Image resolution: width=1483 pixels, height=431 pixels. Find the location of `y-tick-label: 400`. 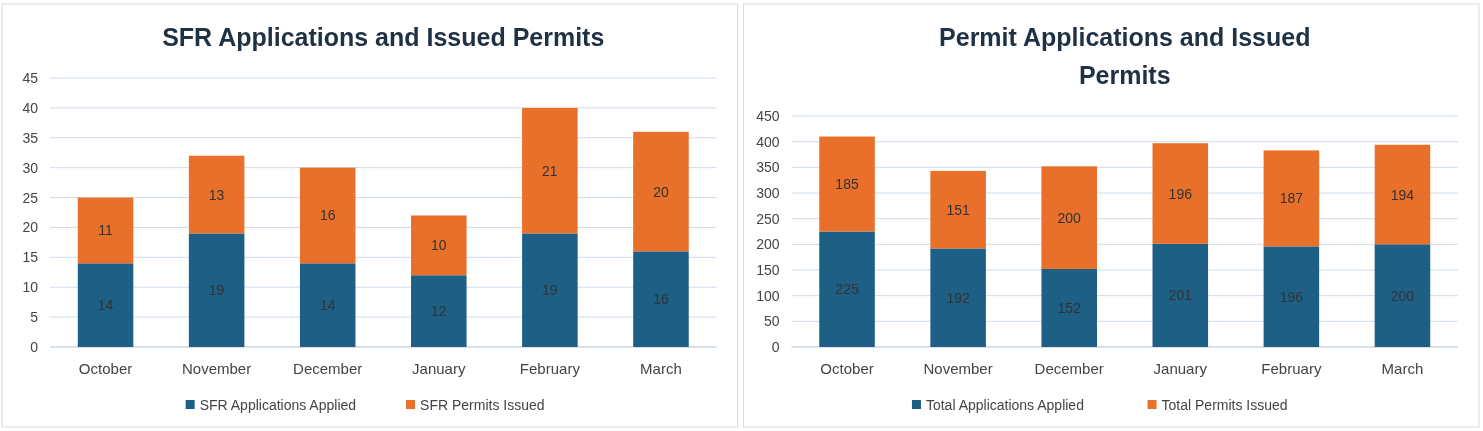

y-tick-label: 400 is located at coordinates (768, 141).